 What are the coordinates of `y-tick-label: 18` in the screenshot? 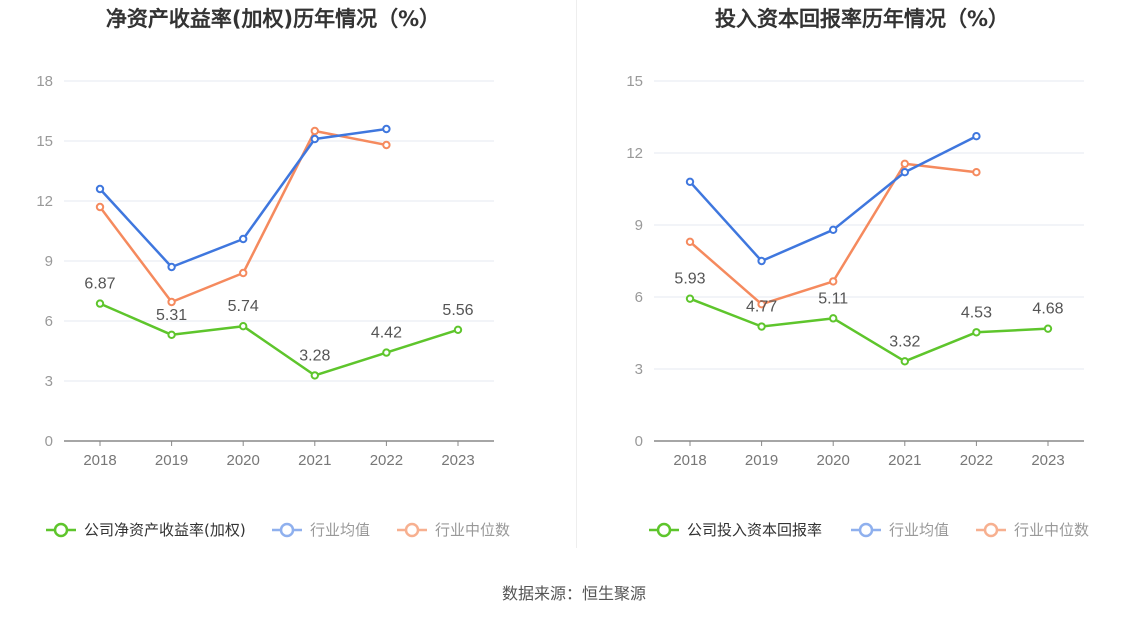 It's located at (44, 81).